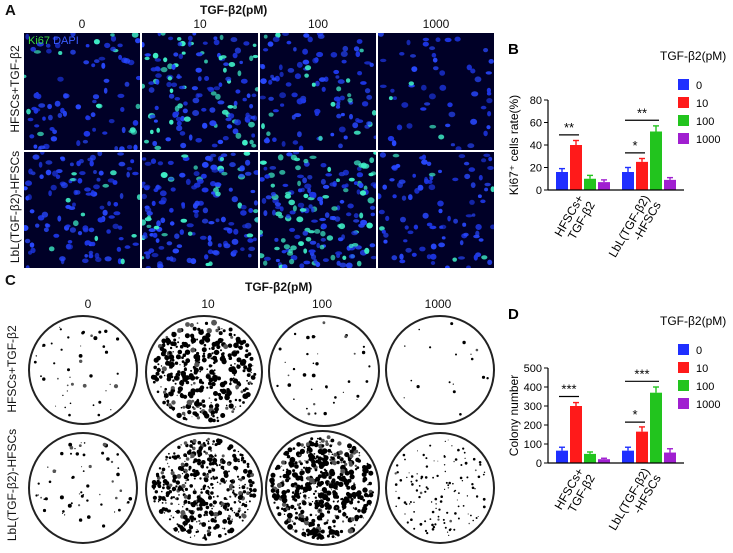 The height and width of the screenshot is (553, 733). What do you see at coordinates (536, 169) in the screenshot?
I see `y-tick-label: 20` at bounding box center [536, 169].